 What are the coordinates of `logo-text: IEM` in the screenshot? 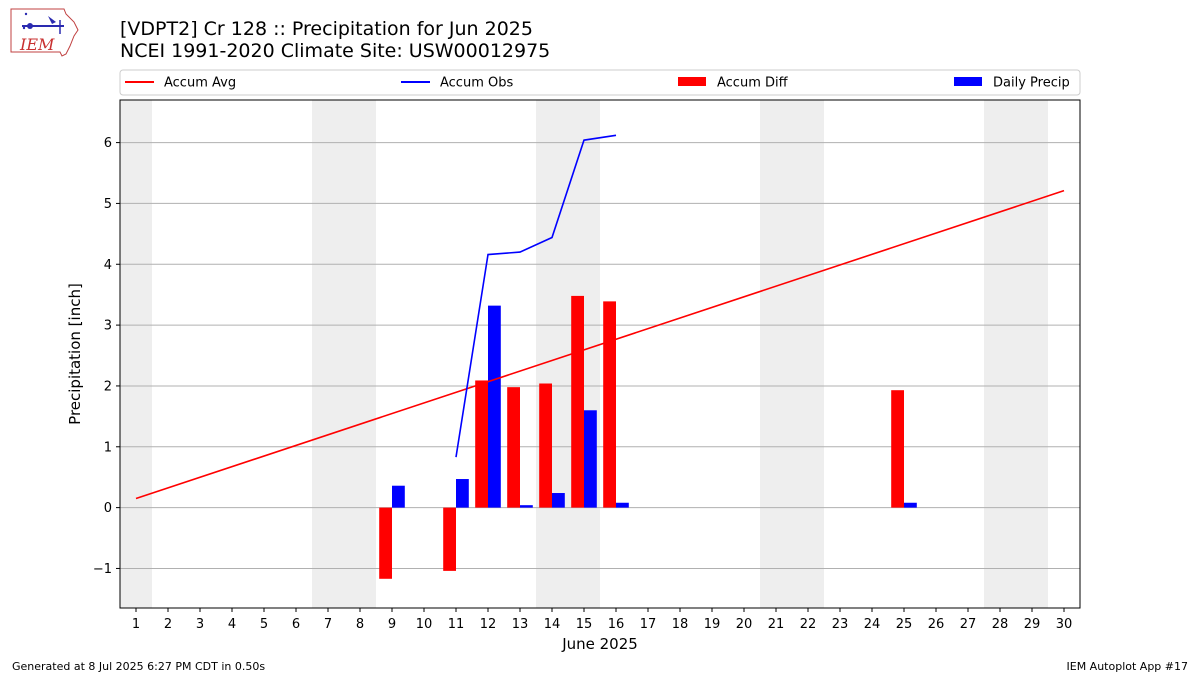 It's located at (37, 44).